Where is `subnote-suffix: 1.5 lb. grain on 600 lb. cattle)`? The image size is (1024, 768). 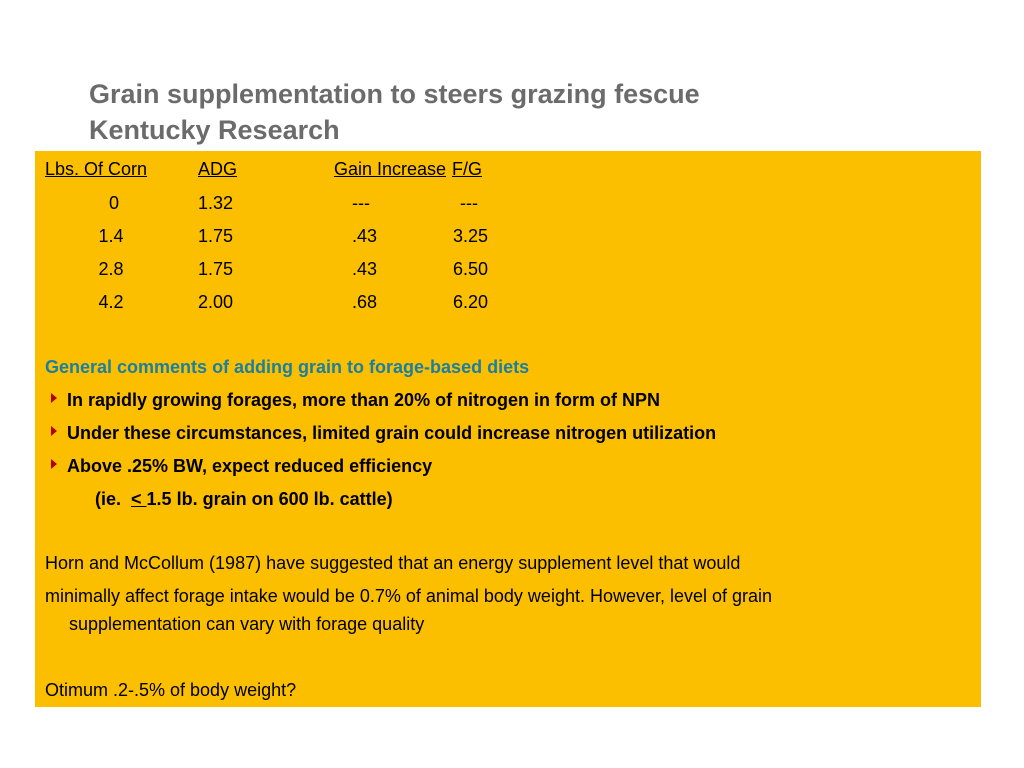 subnote-suffix: 1.5 lb. grain on 600 lb. cattle) is located at coordinates (269, 499).